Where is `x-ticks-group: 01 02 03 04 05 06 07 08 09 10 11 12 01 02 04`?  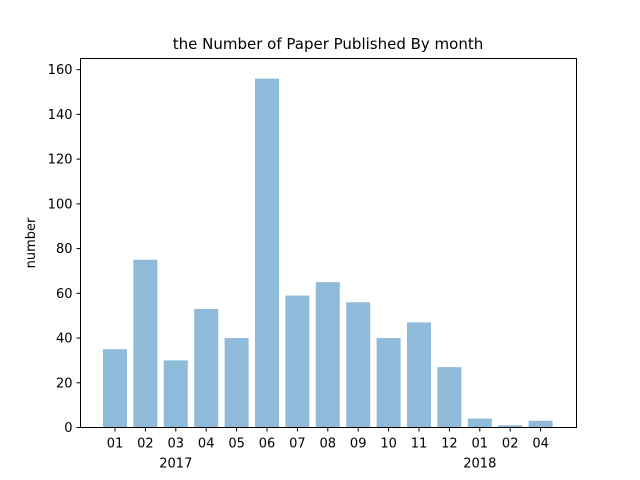 x-ticks-group: 01 02 03 04 05 06 07 08 09 10 11 12 01 02 04 is located at coordinates (328, 439).